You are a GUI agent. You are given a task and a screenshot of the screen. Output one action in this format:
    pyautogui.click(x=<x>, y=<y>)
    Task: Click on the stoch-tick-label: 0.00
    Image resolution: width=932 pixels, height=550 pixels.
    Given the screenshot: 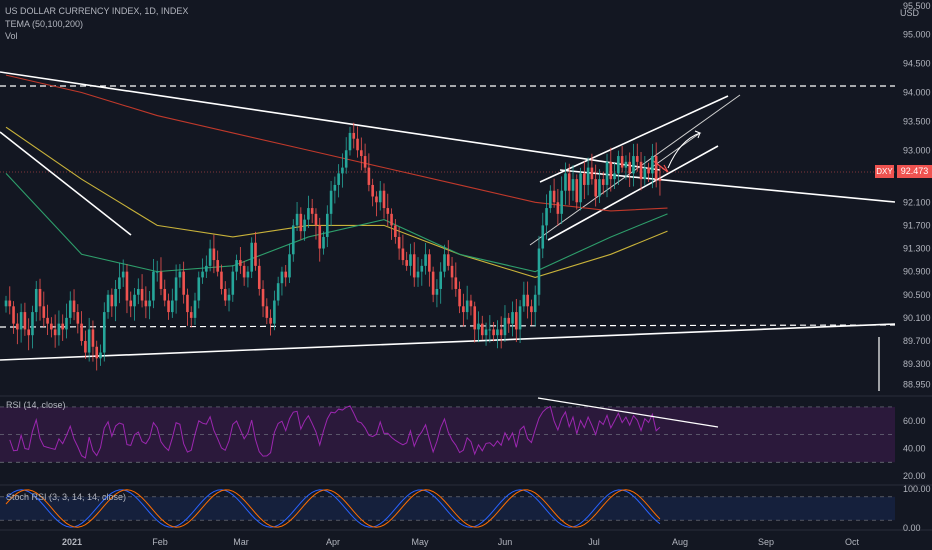 What is the action you would take?
    pyautogui.click(x=912, y=528)
    